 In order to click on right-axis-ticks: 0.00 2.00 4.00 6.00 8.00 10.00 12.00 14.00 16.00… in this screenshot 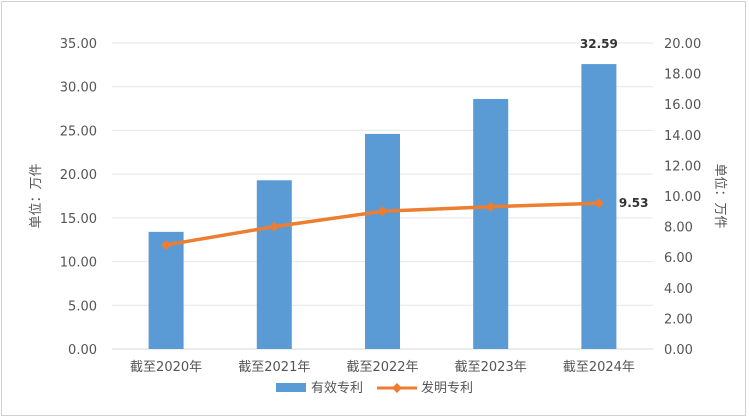, I will do `click(682, 197)`.